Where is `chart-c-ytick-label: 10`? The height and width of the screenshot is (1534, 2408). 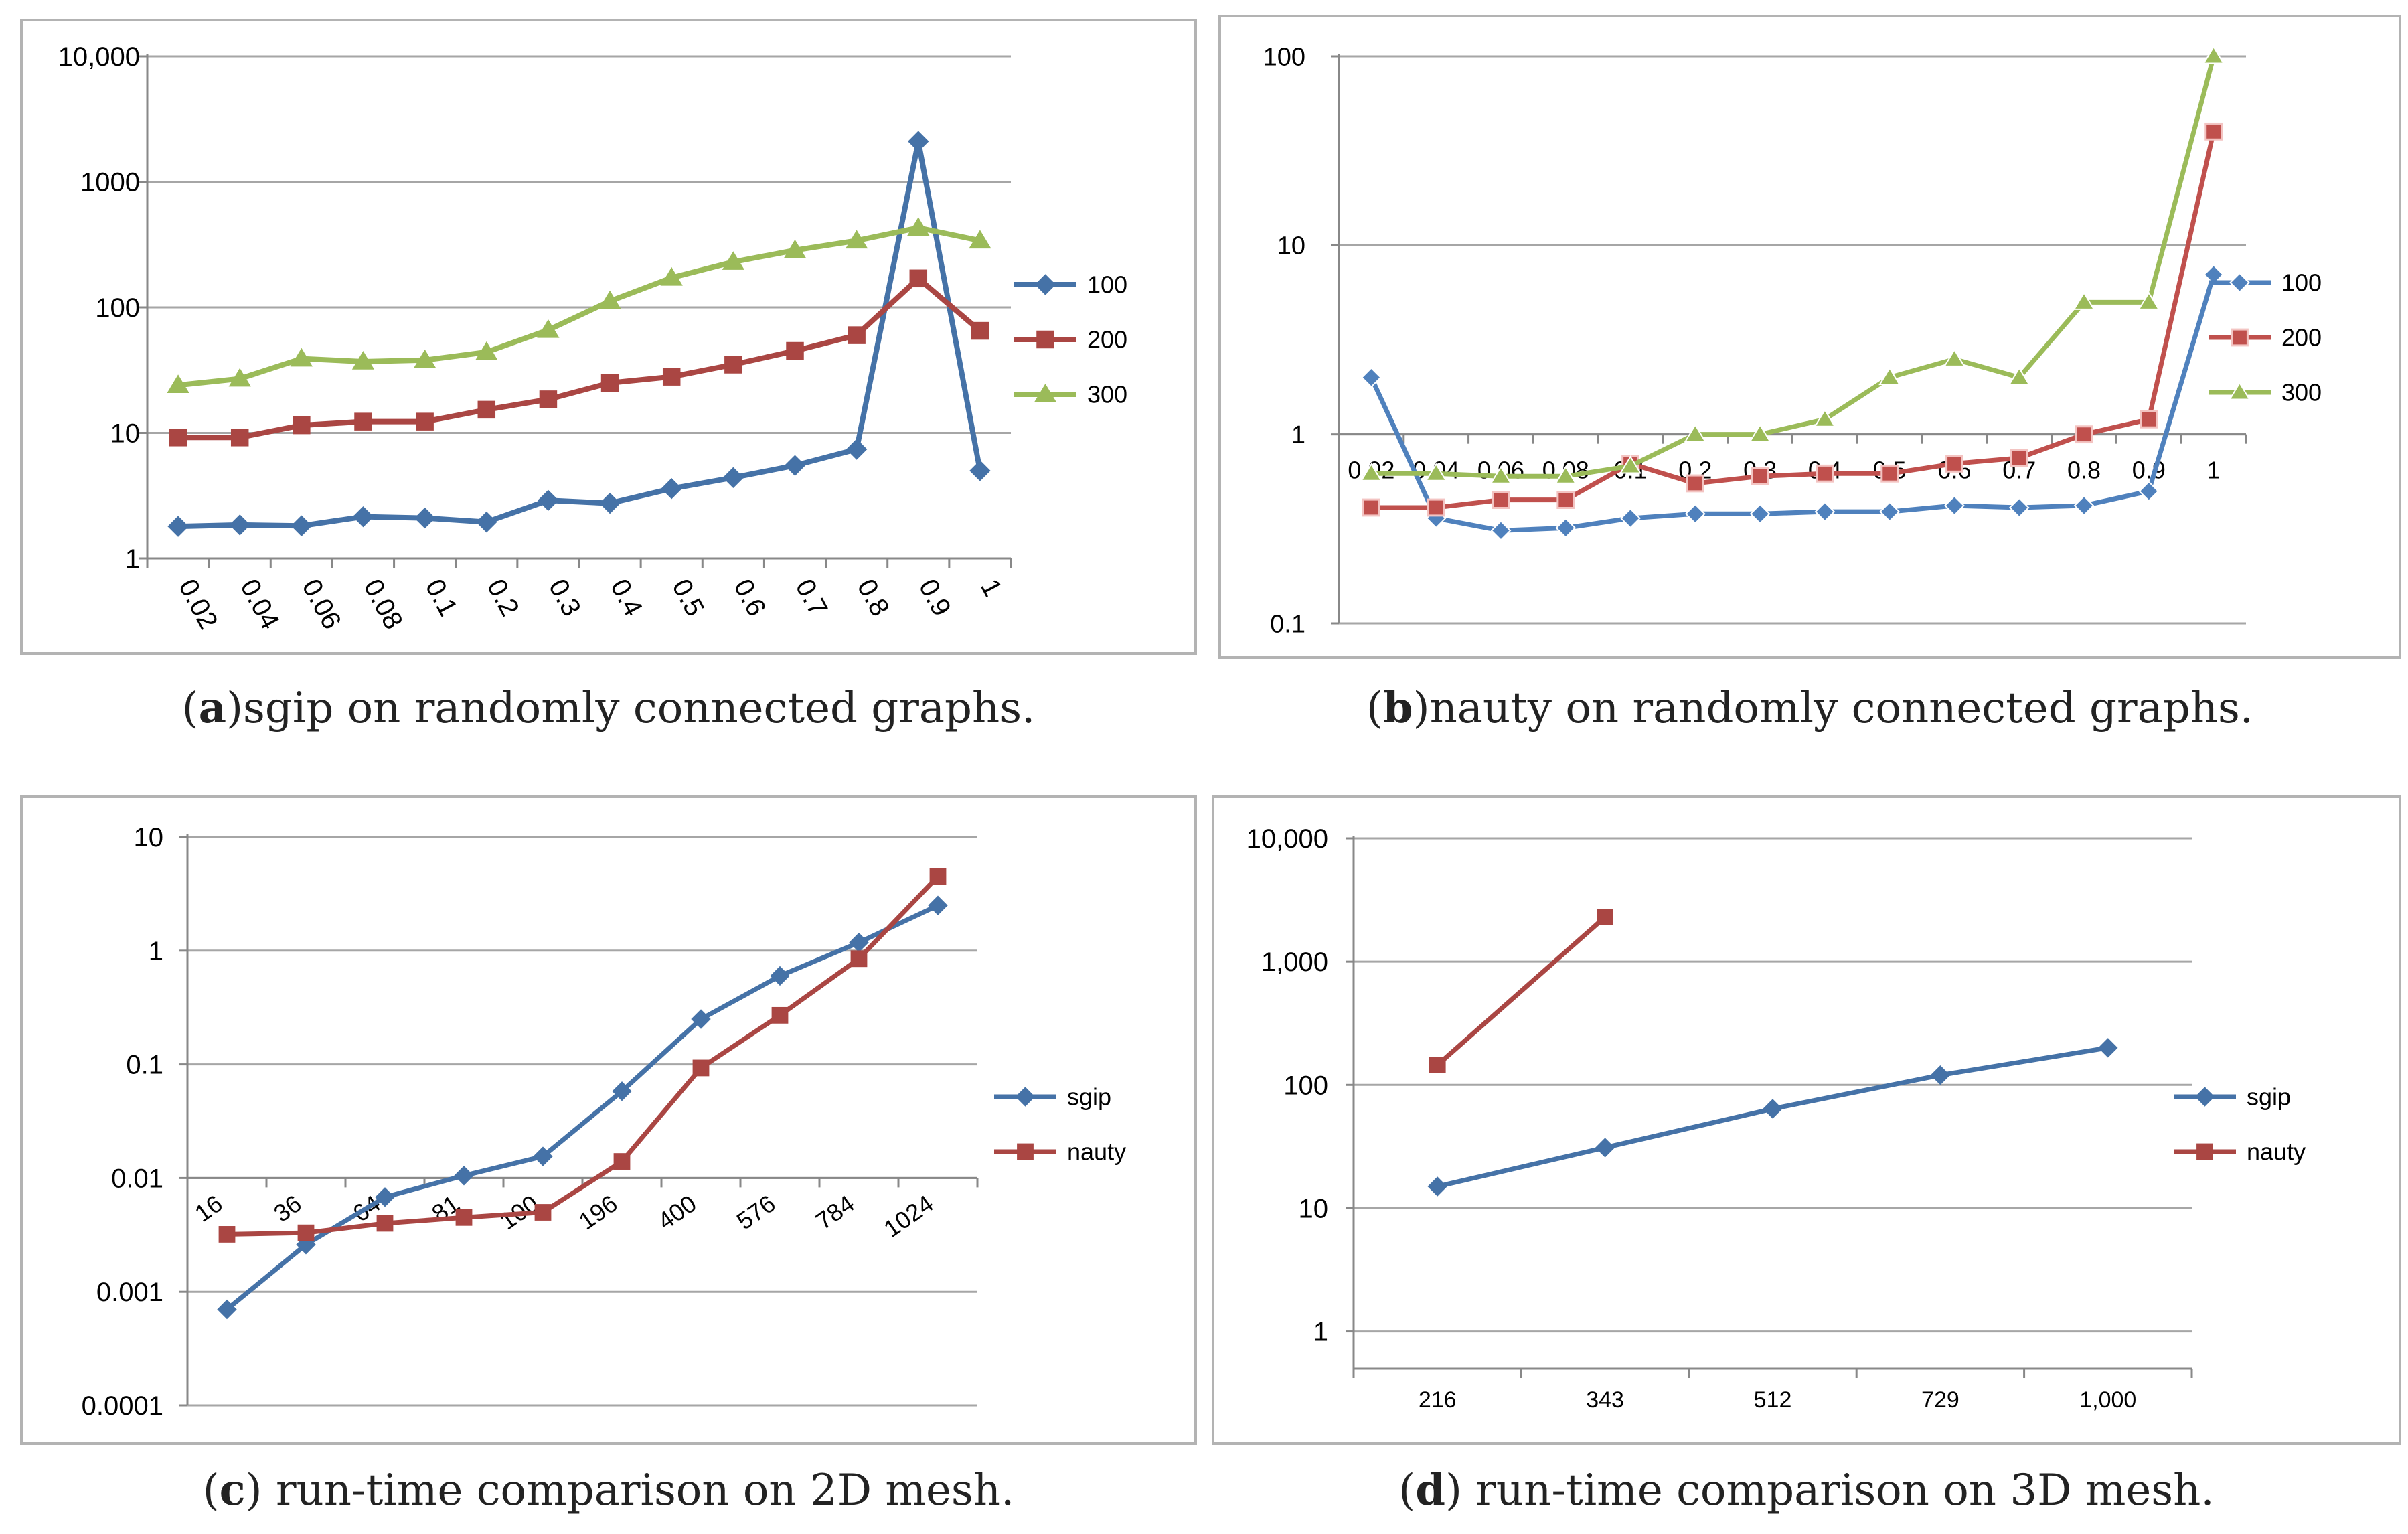
chart-c-ytick-label: 10 is located at coordinates (149, 837).